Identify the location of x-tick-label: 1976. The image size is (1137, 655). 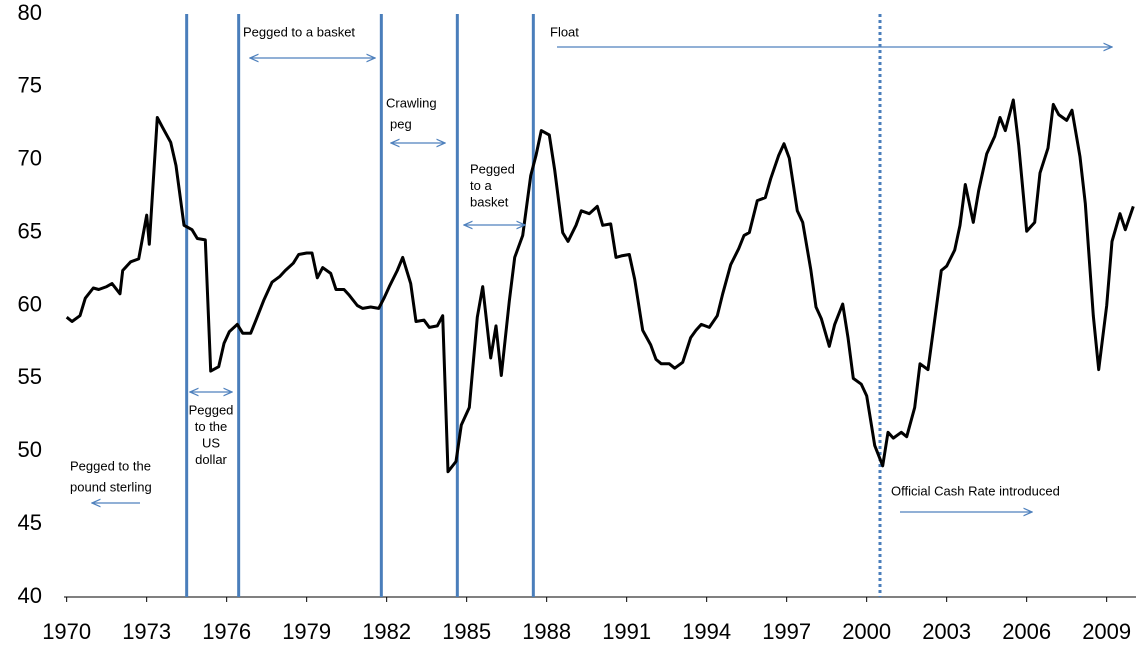
(226, 631).